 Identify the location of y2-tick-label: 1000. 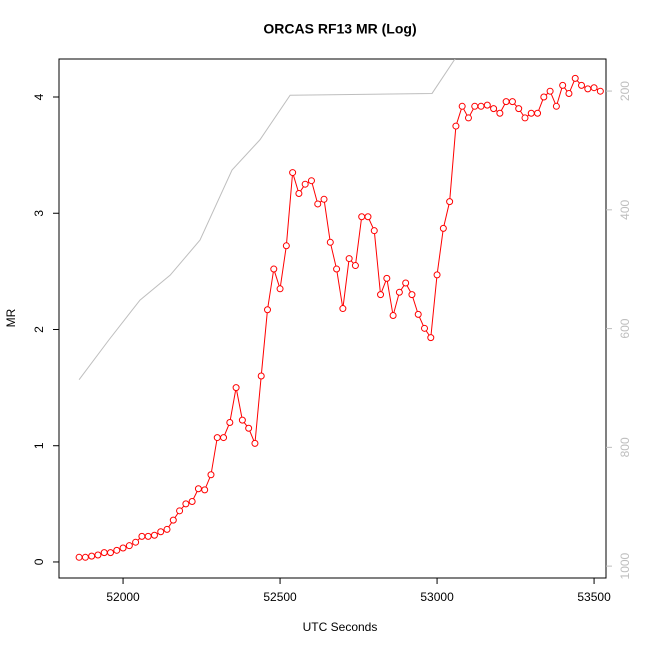
(625, 565).